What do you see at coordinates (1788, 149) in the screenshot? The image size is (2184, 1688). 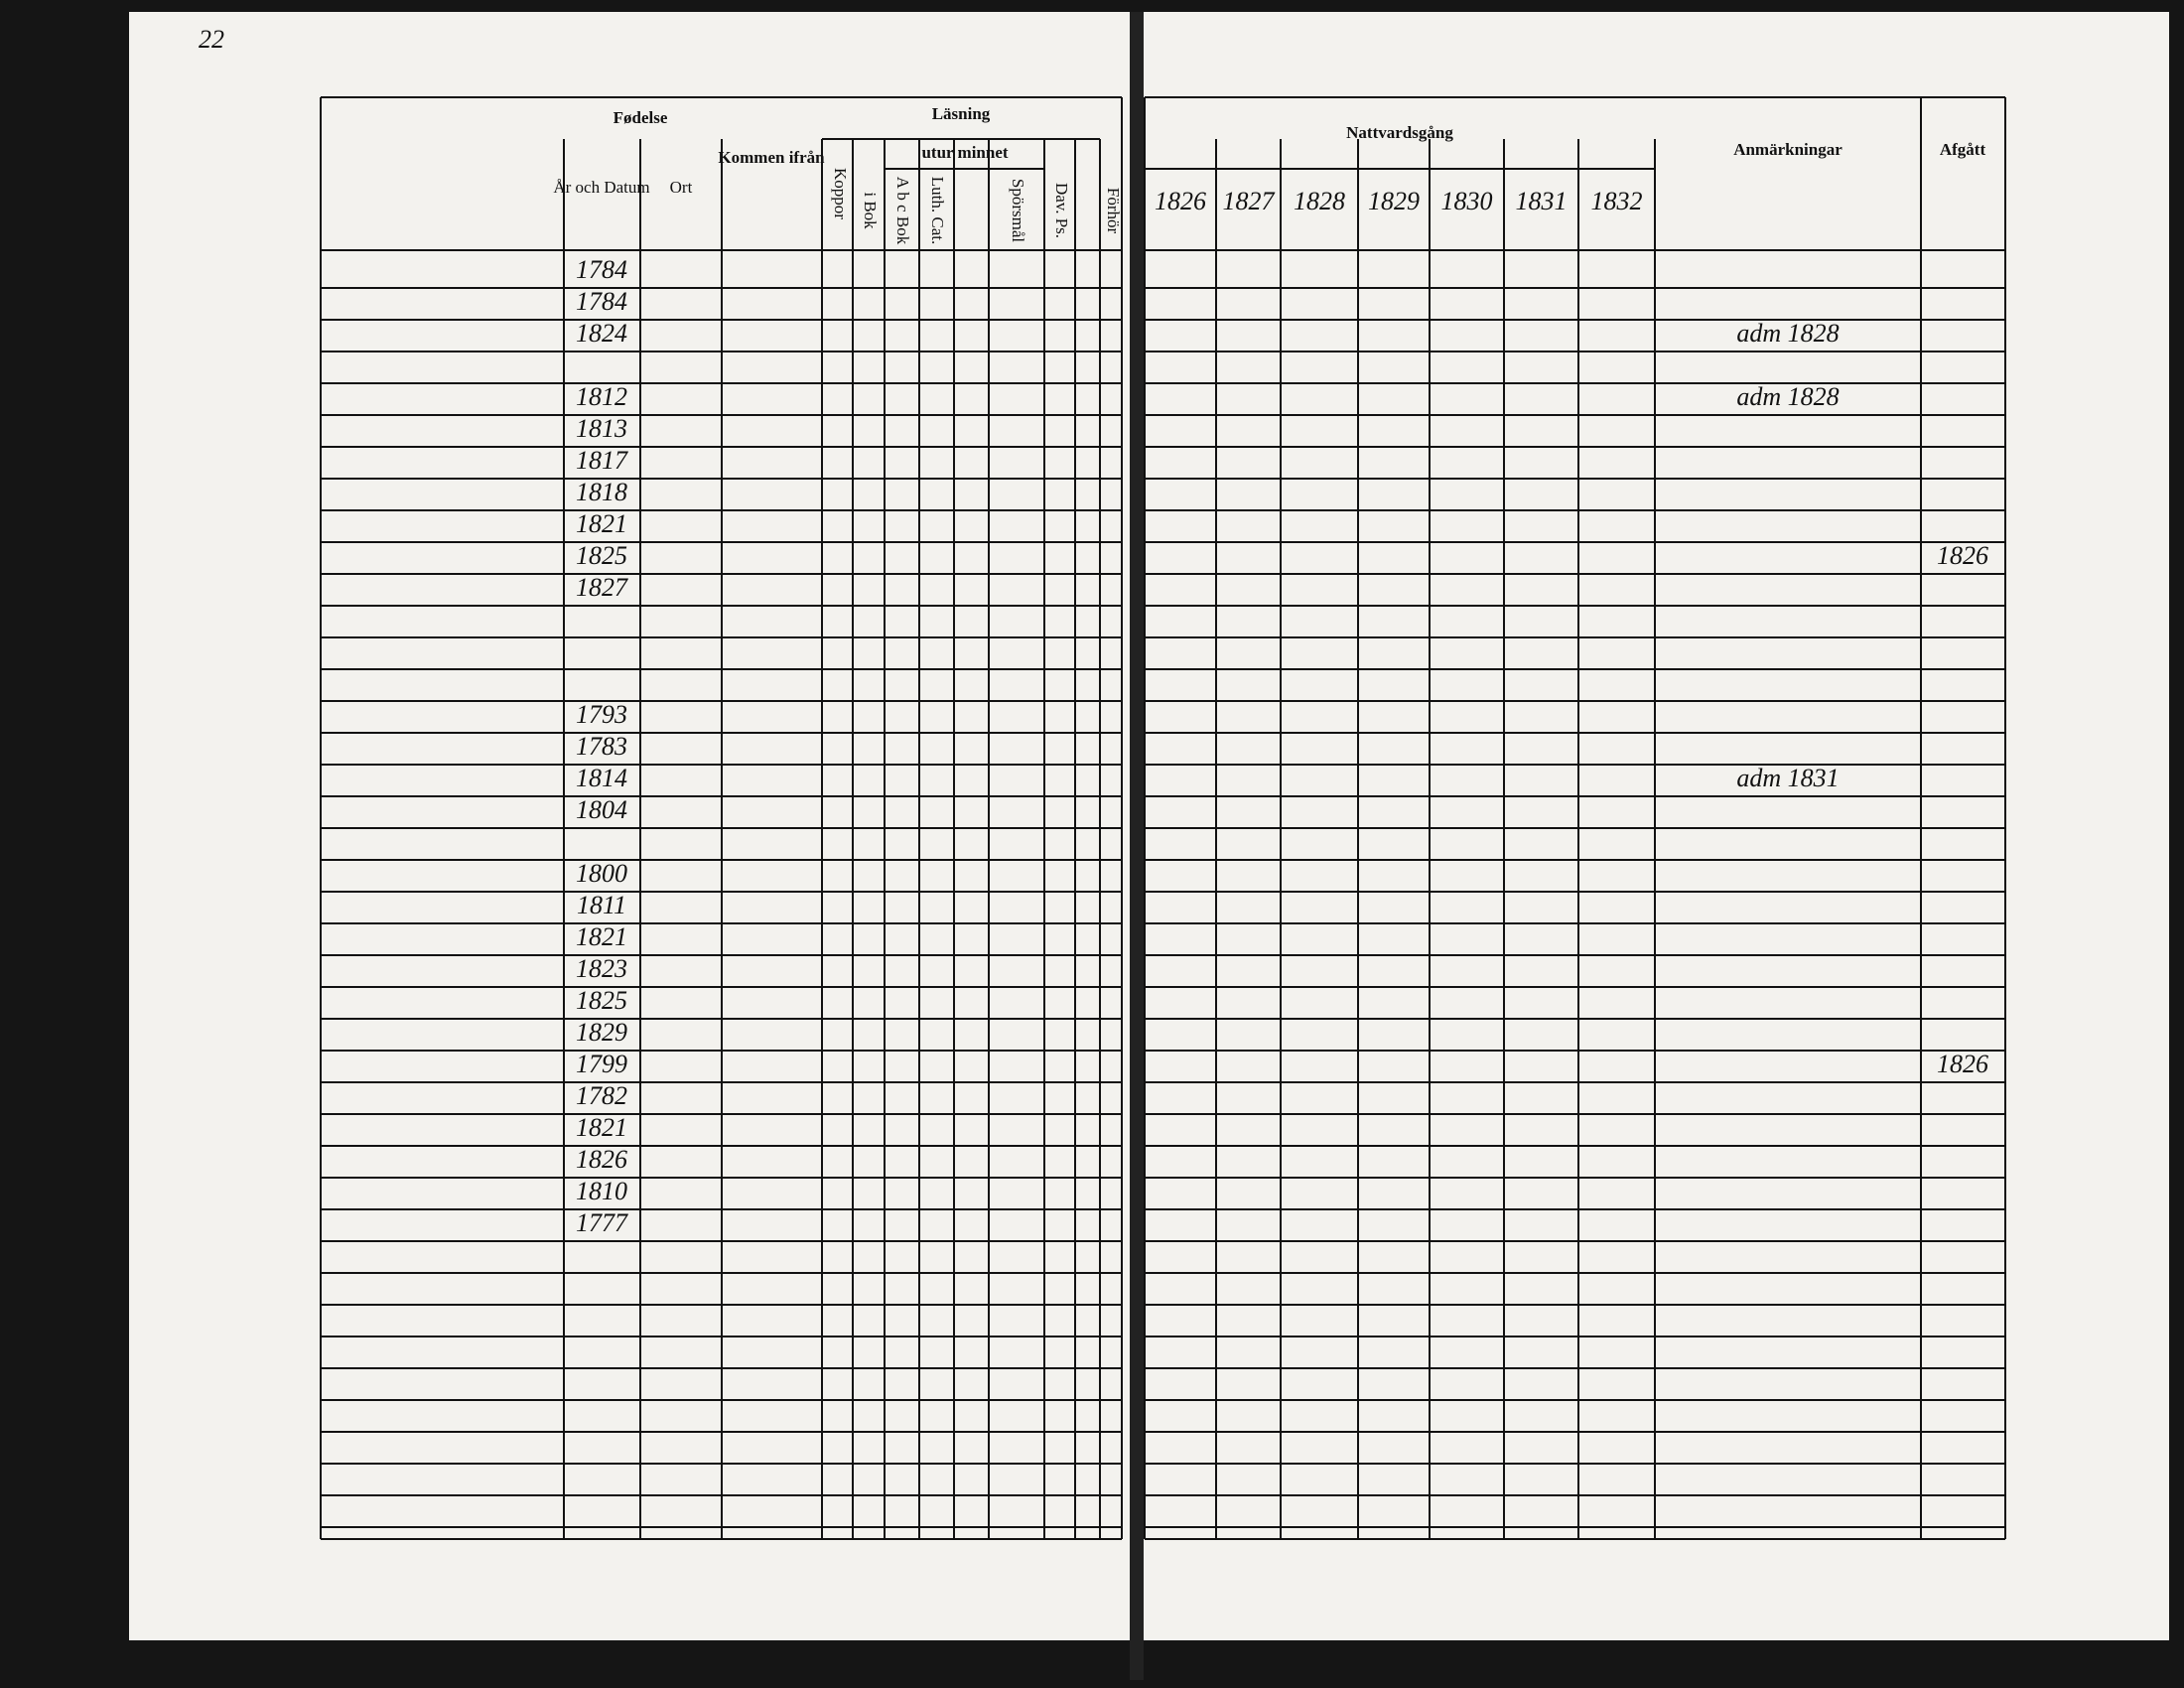 I see `header-label: Anmärkningar` at bounding box center [1788, 149].